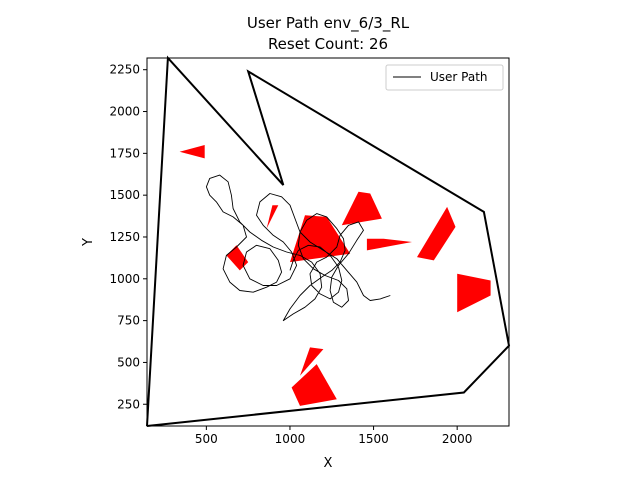 Image resolution: width=640 pixels, height=480 pixels. Describe the element at coordinates (328, 44) in the screenshot. I see `chart-subtitle: Reset Count: 26` at that location.